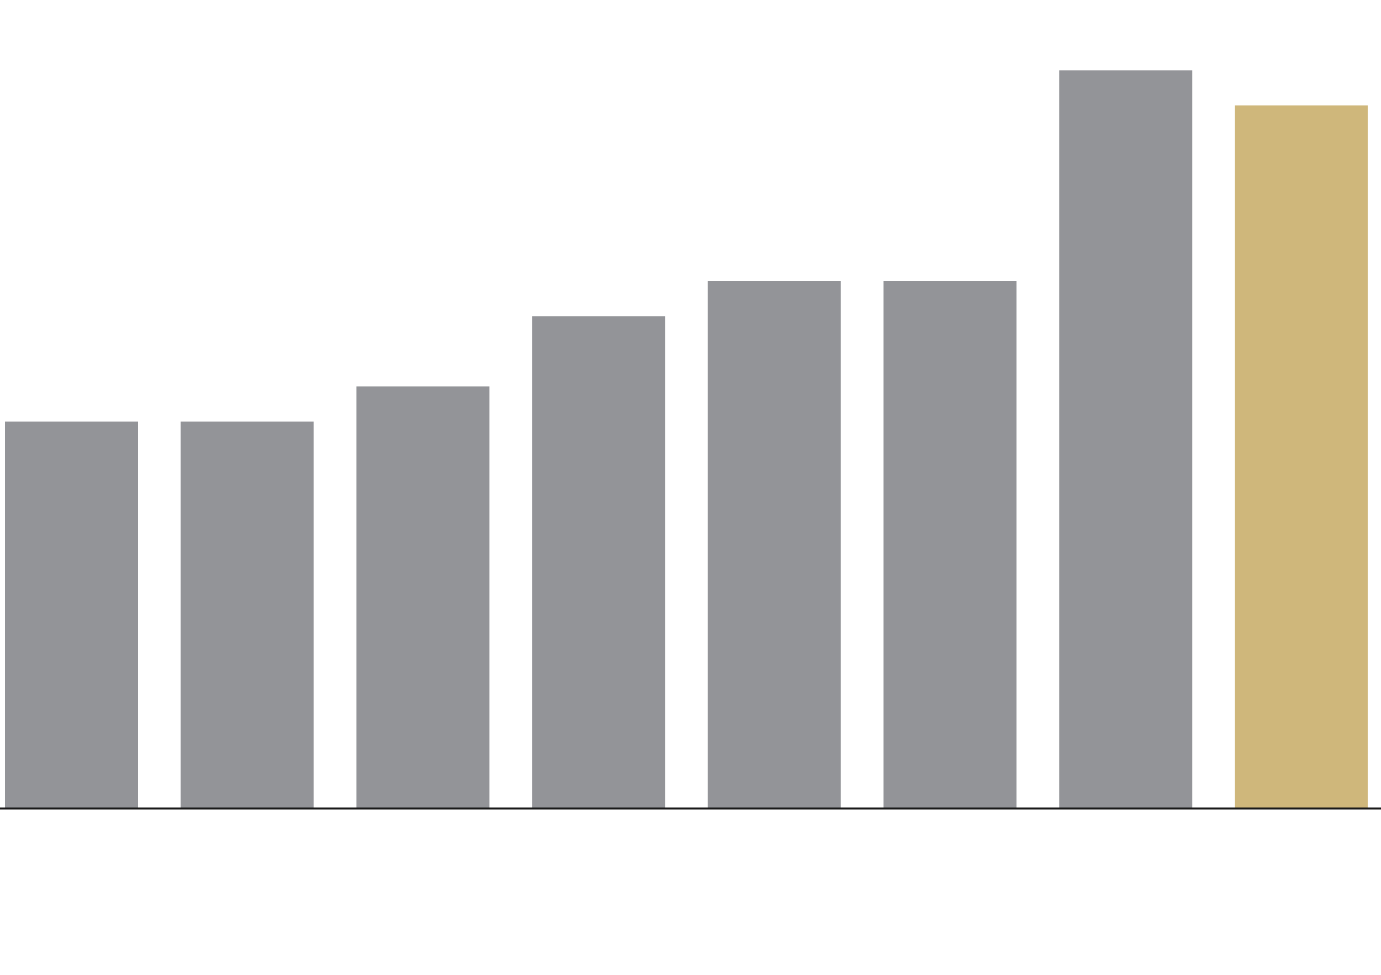  I want to click on bar-highlighted, so click(1301, 456).